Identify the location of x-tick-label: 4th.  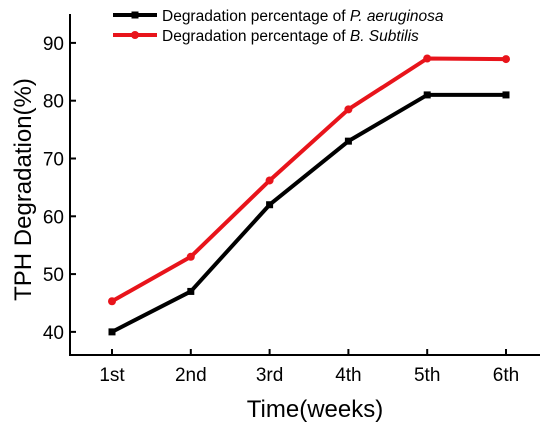
(348, 375).